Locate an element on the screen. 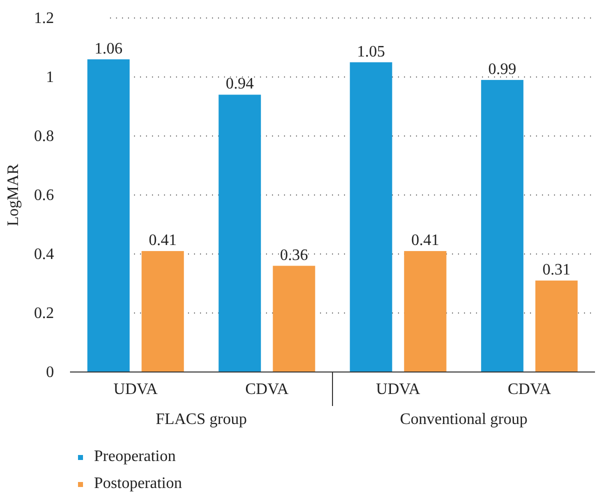 The height and width of the screenshot is (498, 600). data-label: 1.05 is located at coordinates (371, 51).